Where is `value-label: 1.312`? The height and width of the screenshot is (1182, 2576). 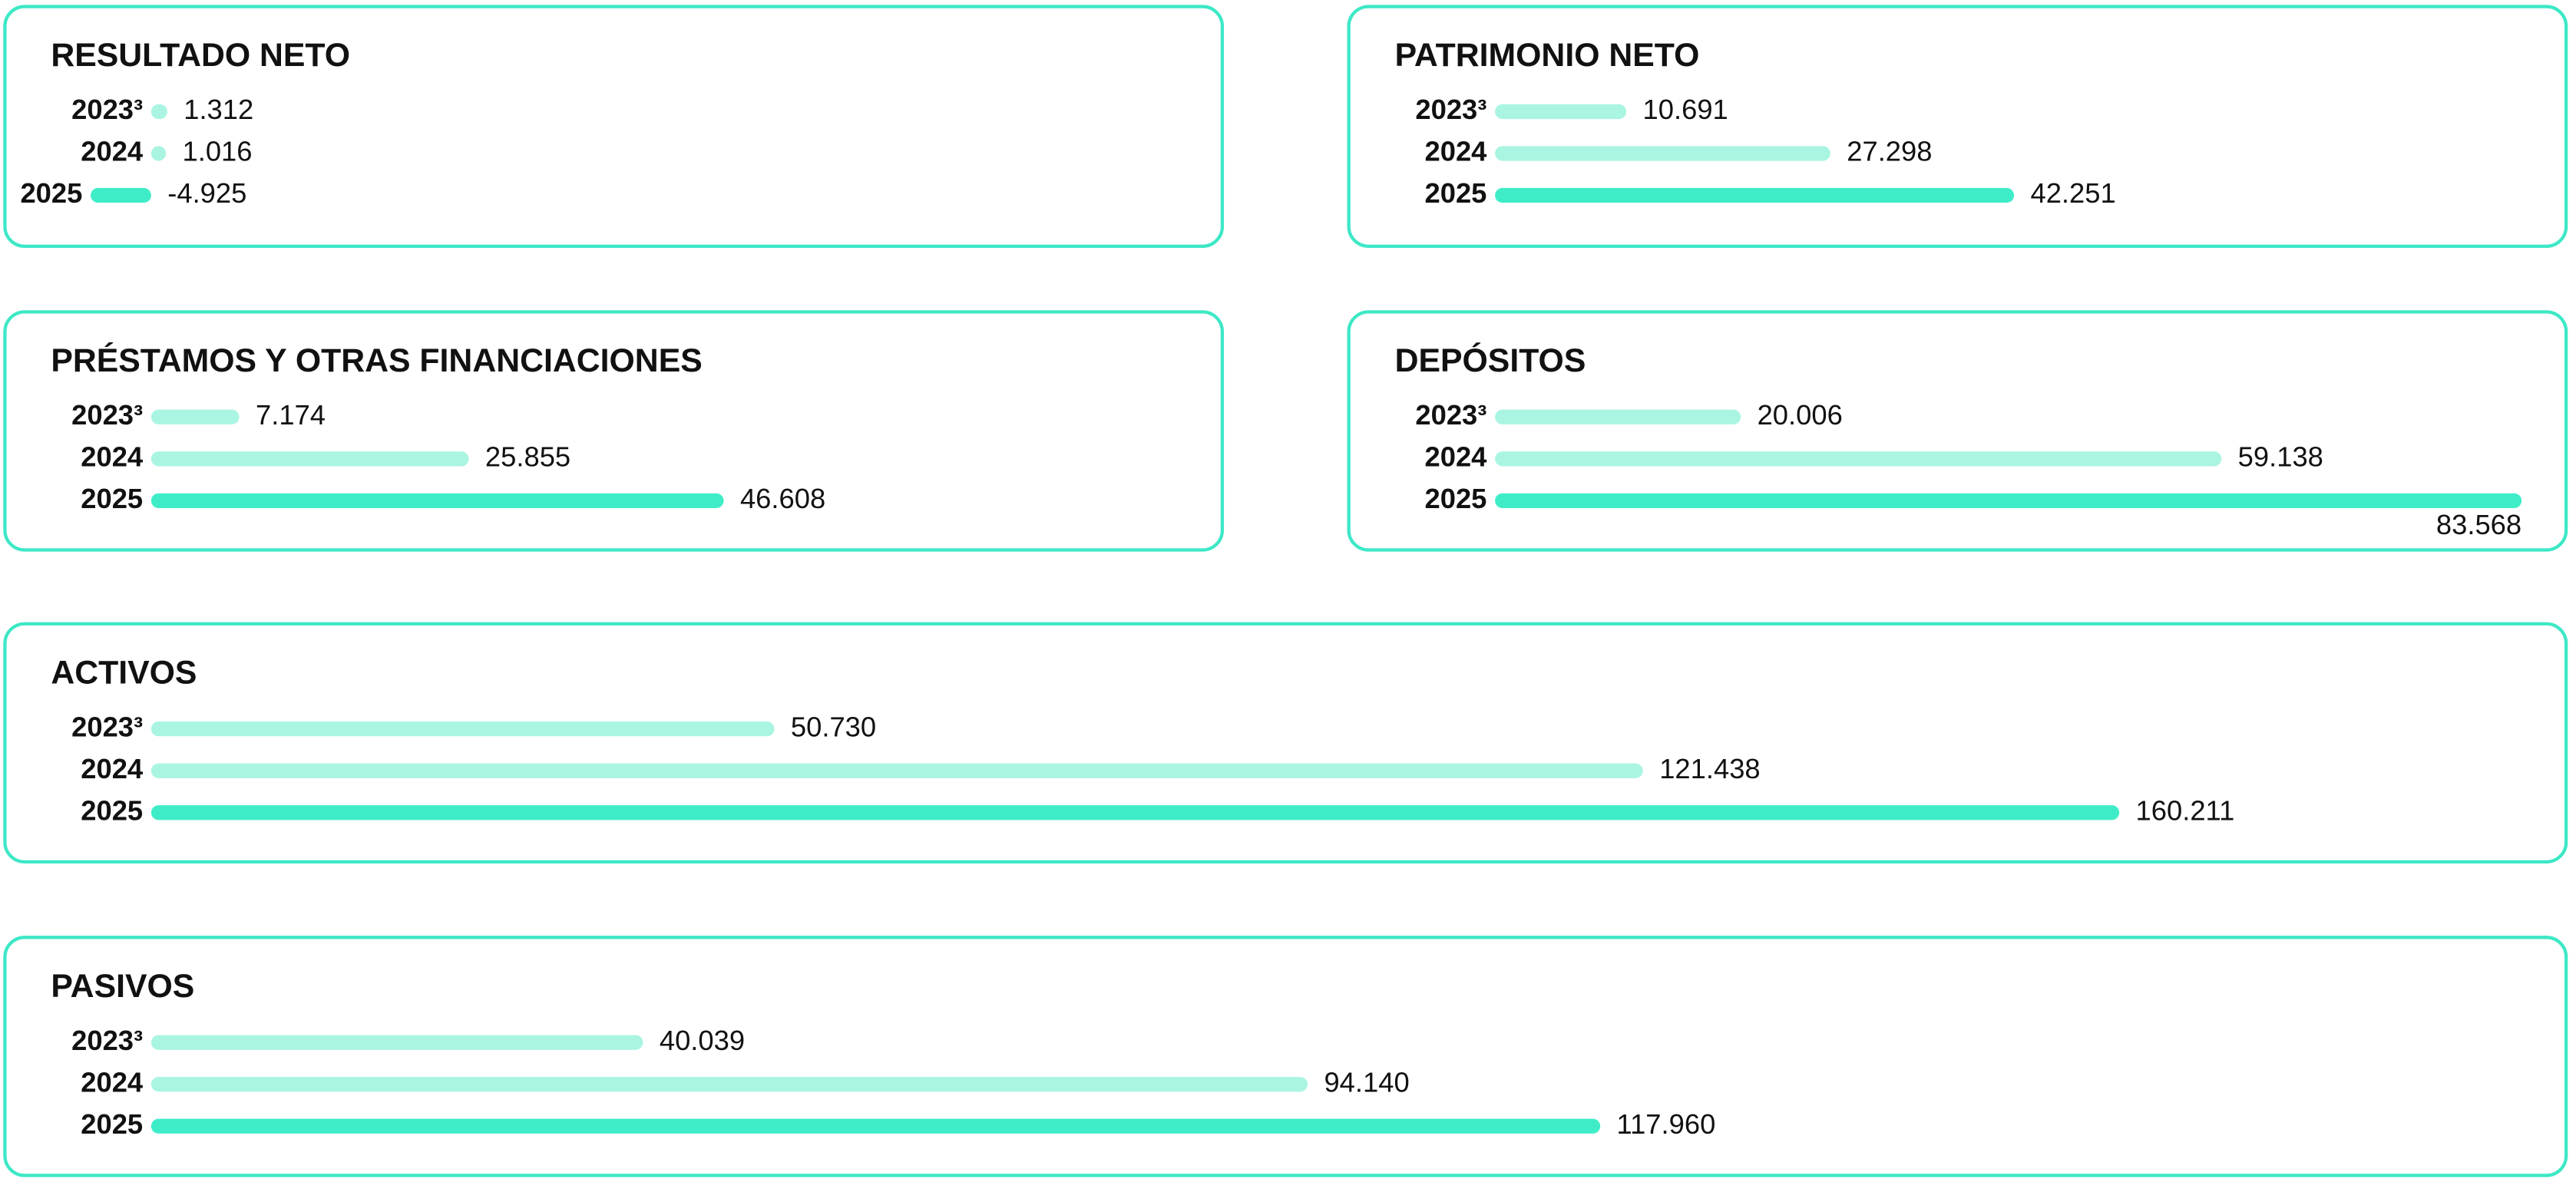 value-label: 1.312 is located at coordinates (218, 109).